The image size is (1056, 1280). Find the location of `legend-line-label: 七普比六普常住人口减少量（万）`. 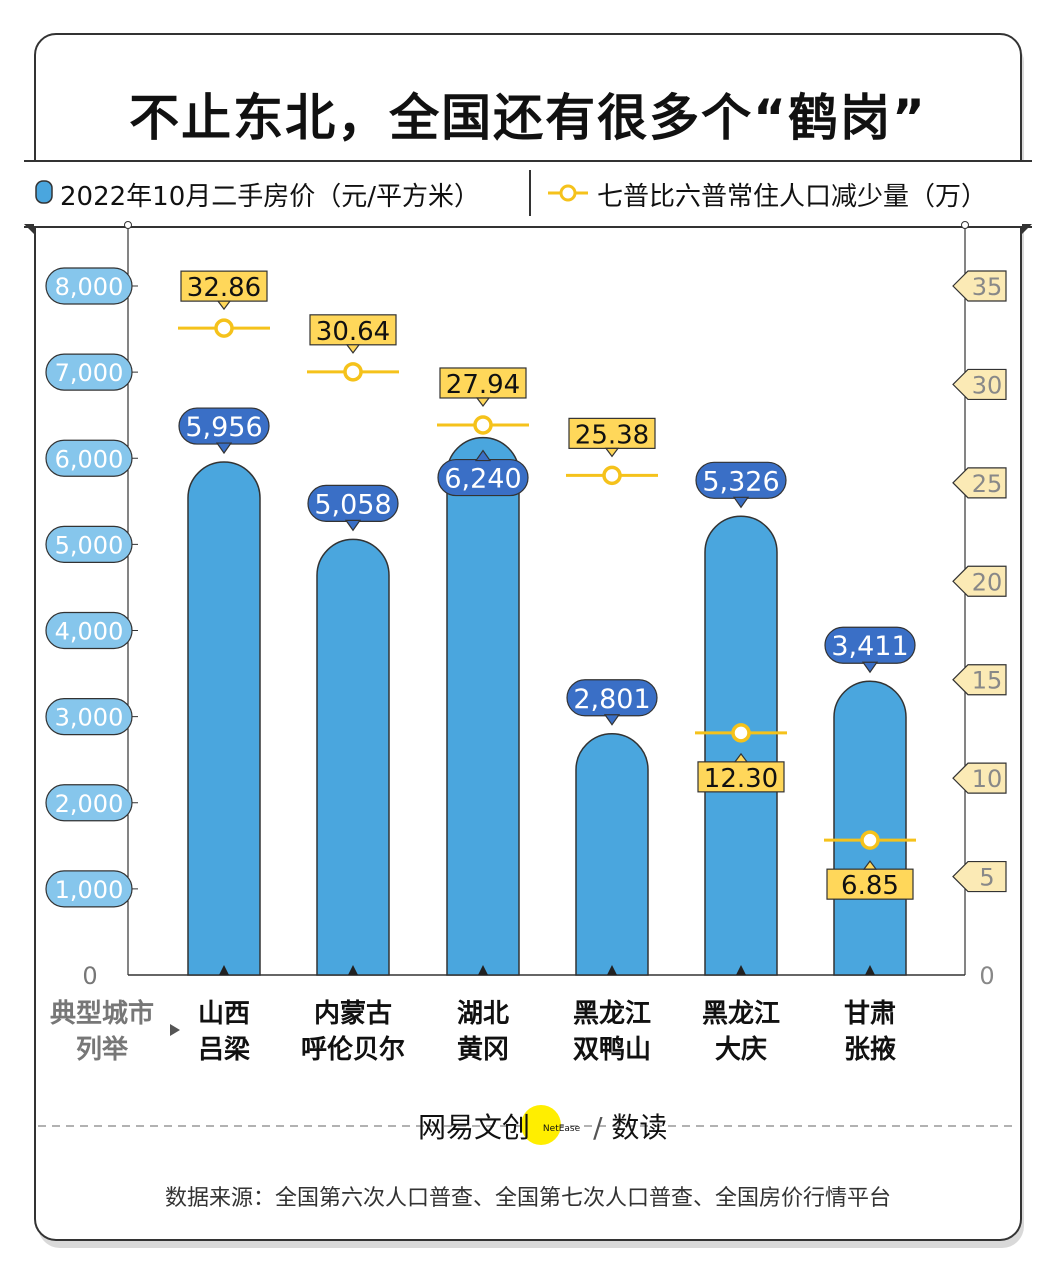

legend-line-label: 七普比六普常住人口减少量（万） is located at coordinates (792, 197).